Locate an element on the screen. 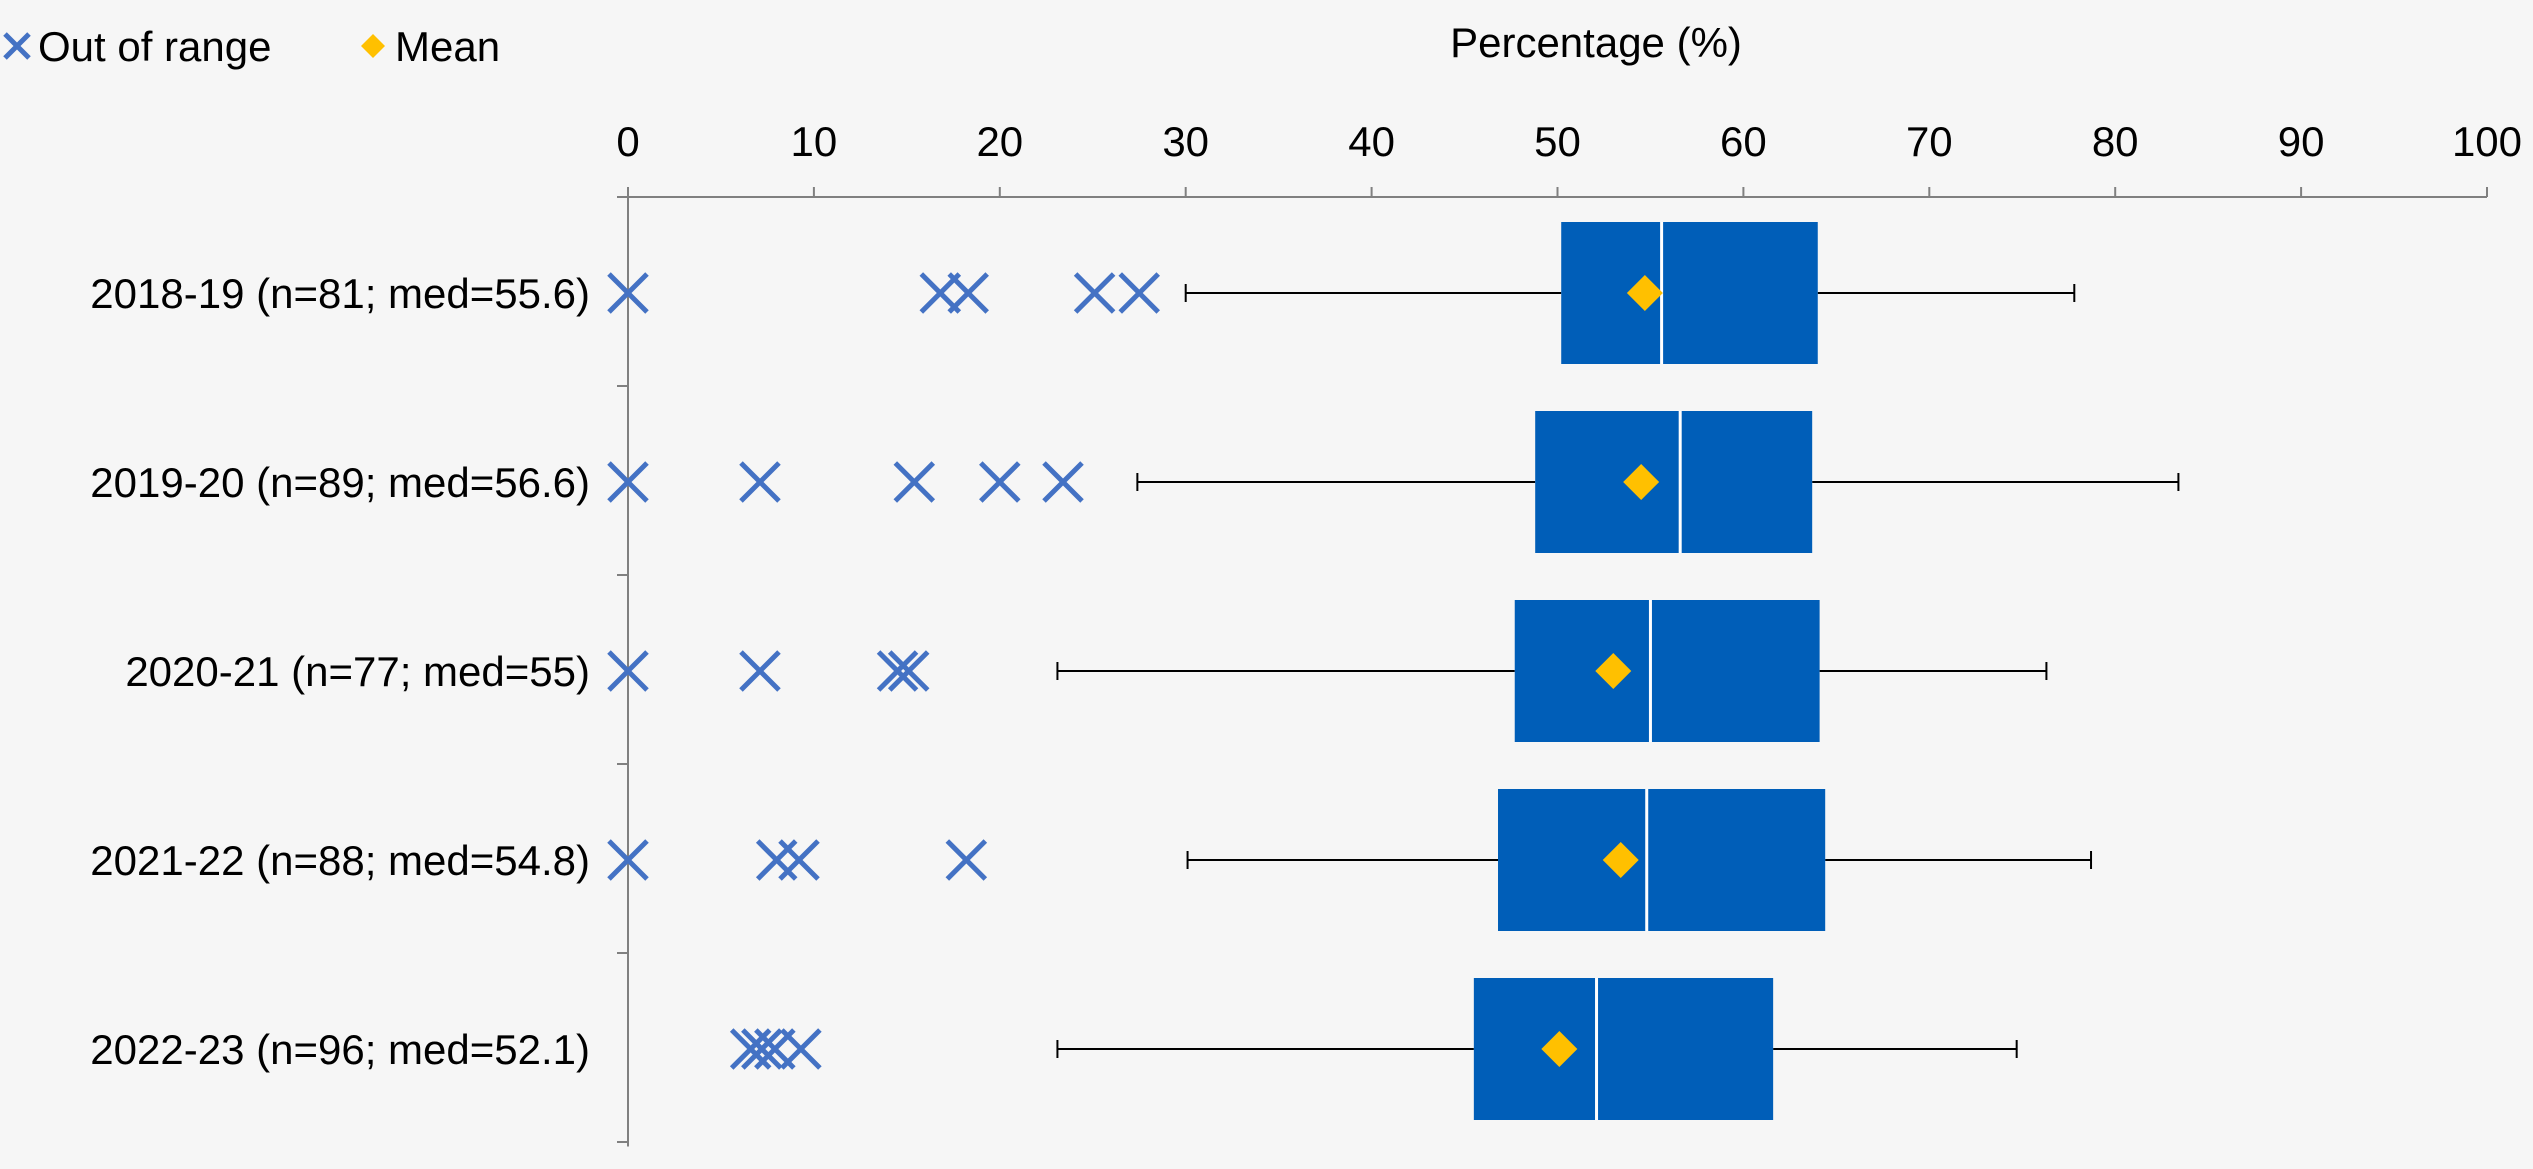 This screenshot has width=2533, height=1169. x-tick-label: 0 is located at coordinates (627, 141).